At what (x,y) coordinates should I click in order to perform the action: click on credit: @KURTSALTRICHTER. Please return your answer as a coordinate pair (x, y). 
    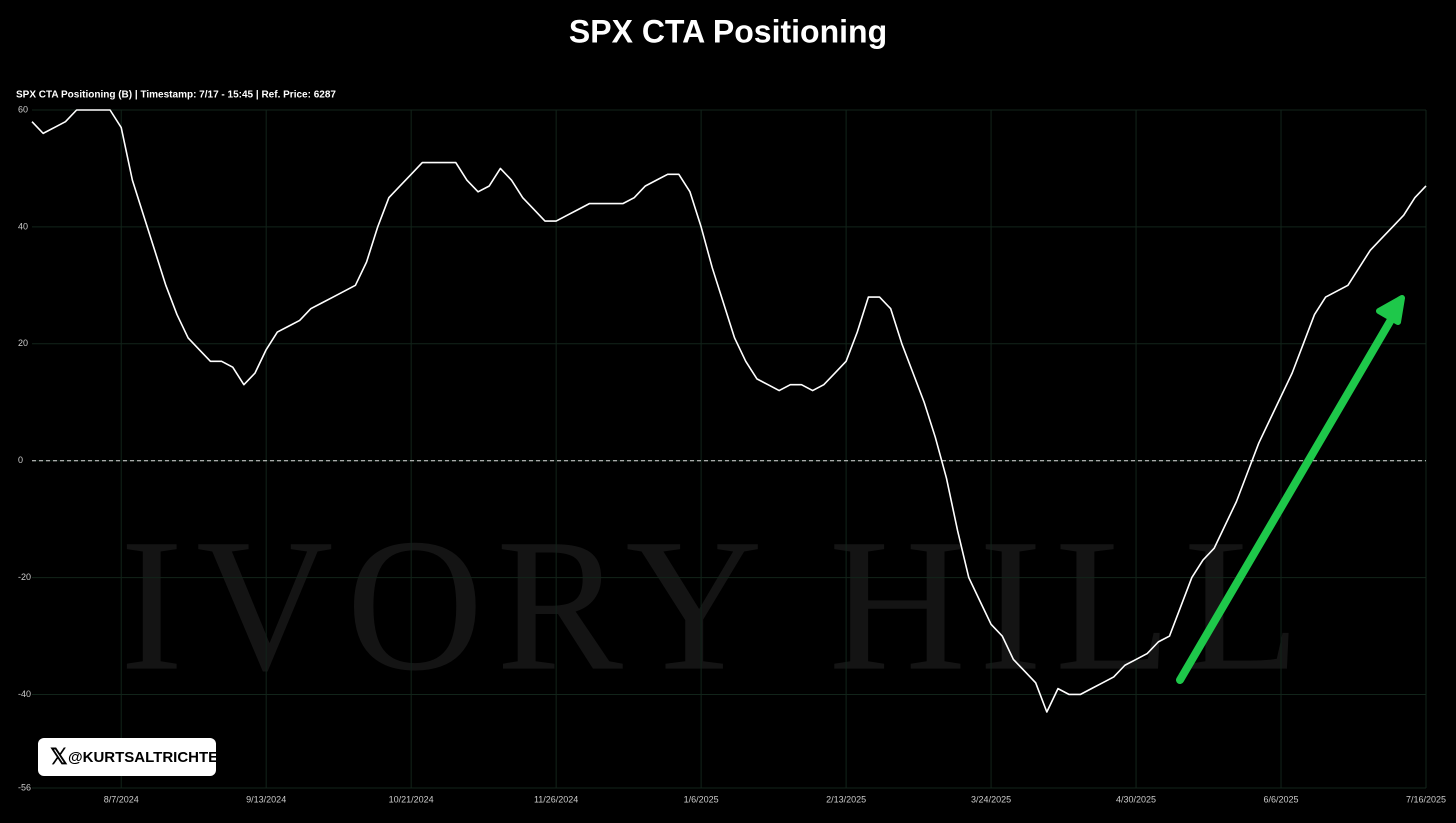
    Looking at the image, I should click on (148, 757).